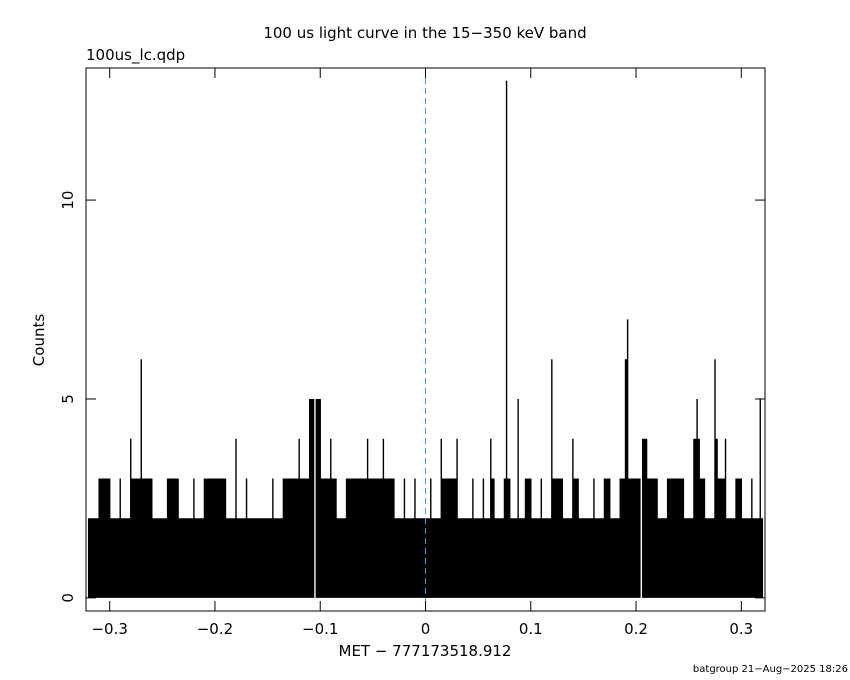 This screenshot has width=850, height=680. What do you see at coordinates (531, 629) in the screenshot?
I see `x-tick-label: 0.1` at bounding box center [531, 629].